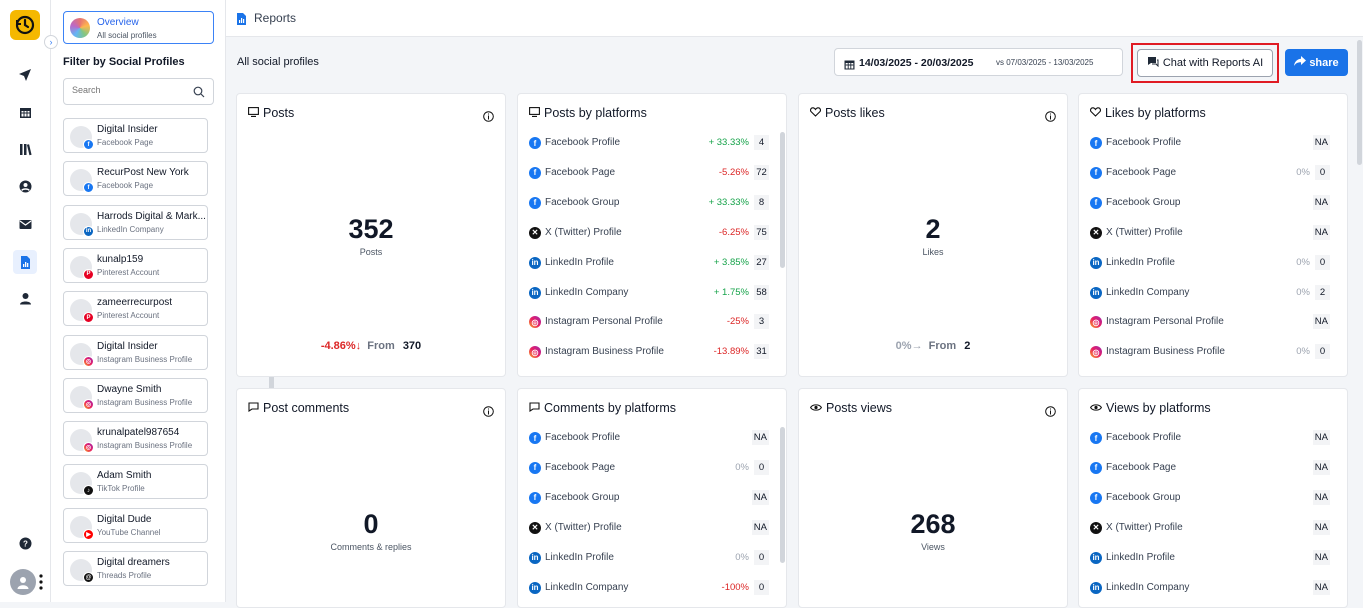  What do you see at coordinates (371, 229) in the screenshot?
I see `posts-value: 352` at bounding box center [371, 229].